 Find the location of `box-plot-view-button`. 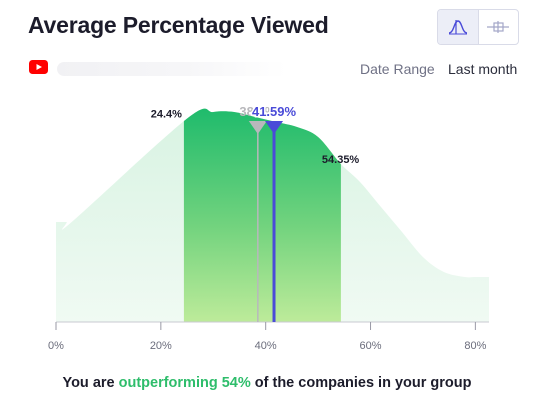

box-plot-view-button is located at coordinates (499, 27).